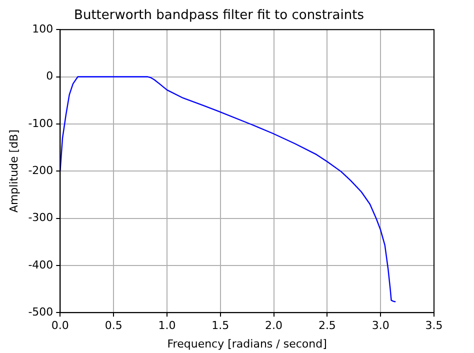 The width and height of the screenshot is (474, 353). I want to click on y-tick-label: -300, so click(41, 217).